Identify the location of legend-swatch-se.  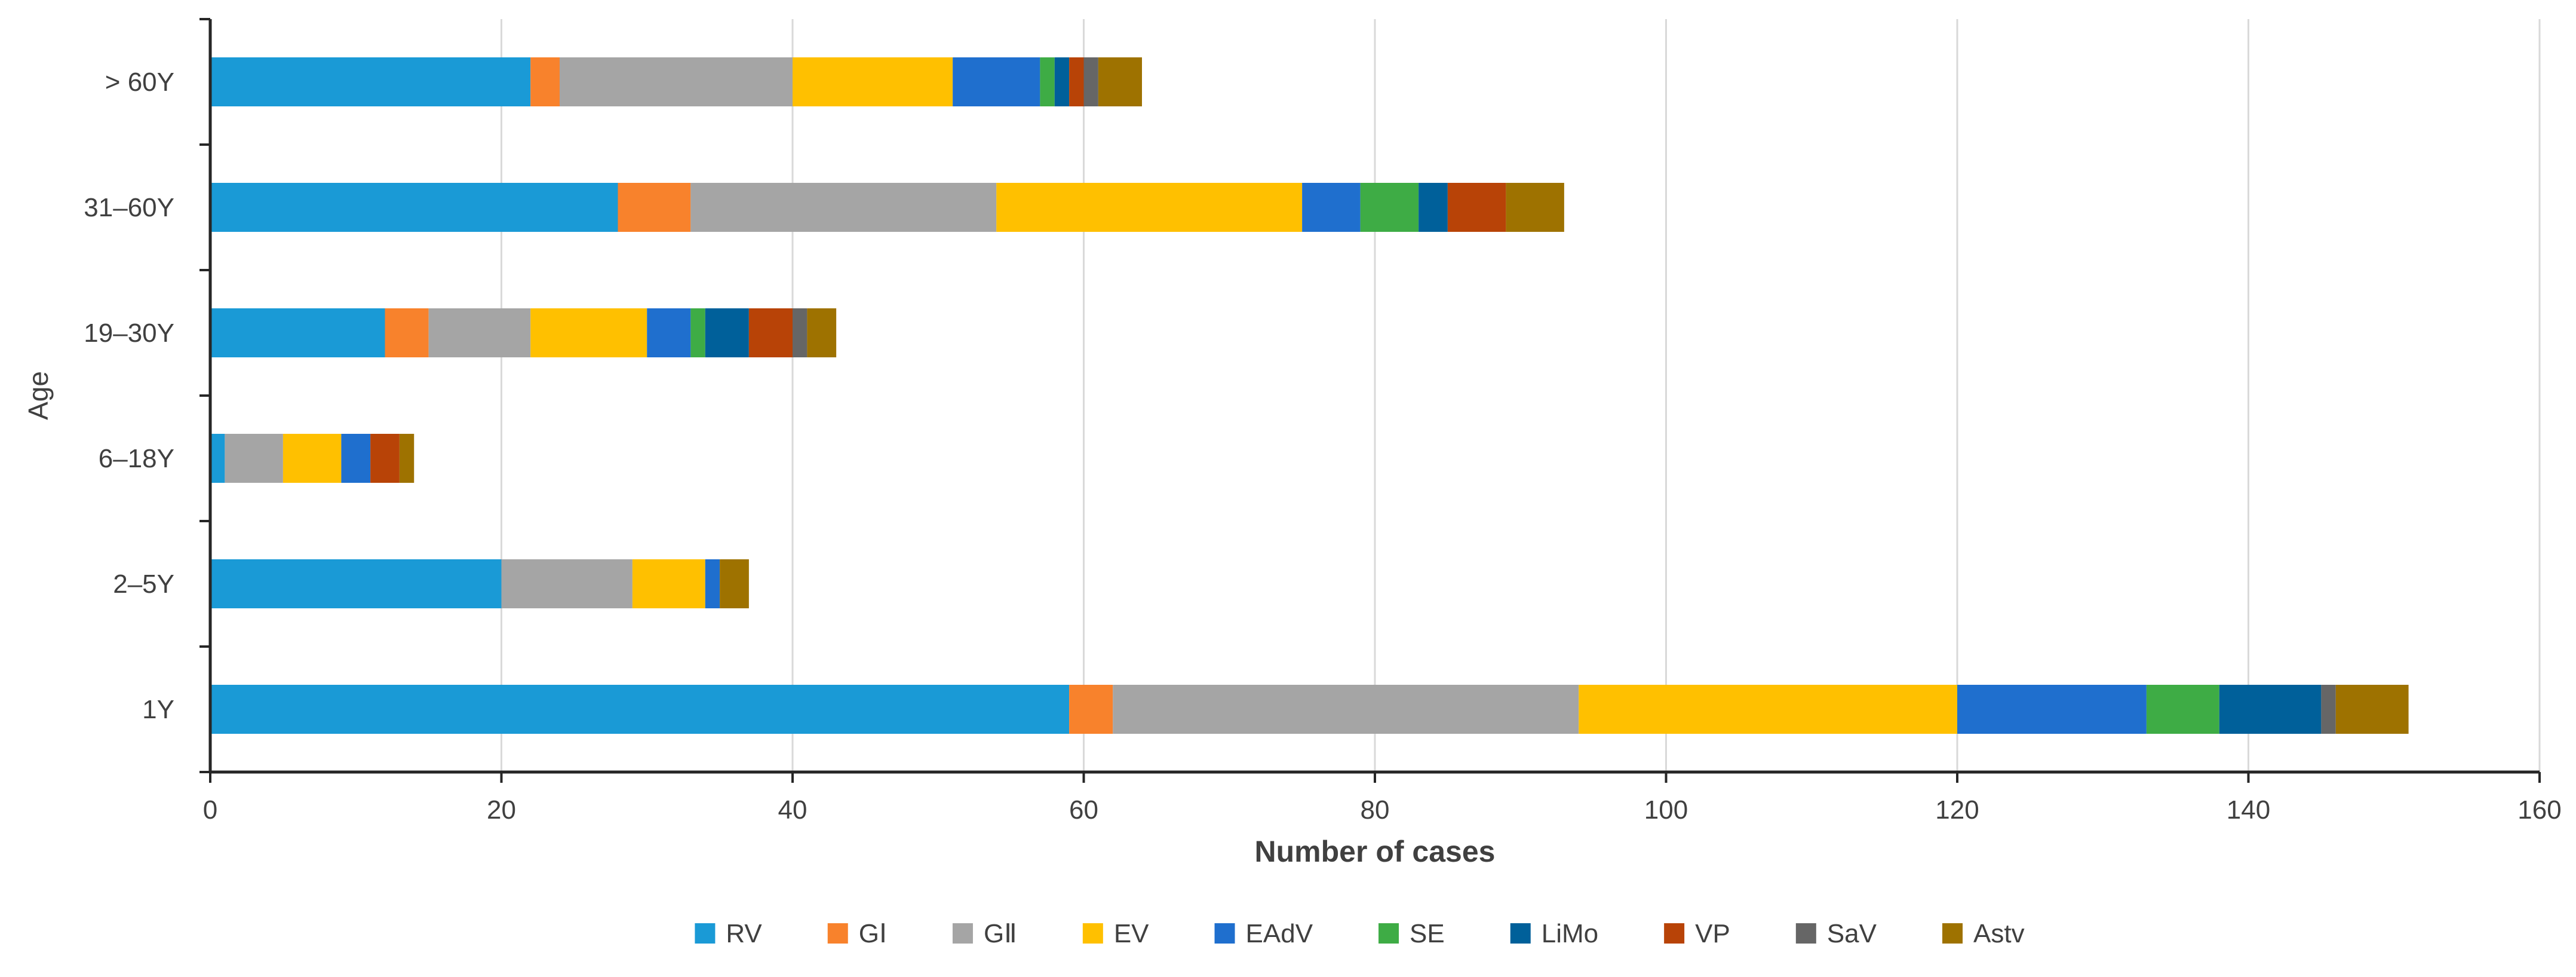
(1388, 934).